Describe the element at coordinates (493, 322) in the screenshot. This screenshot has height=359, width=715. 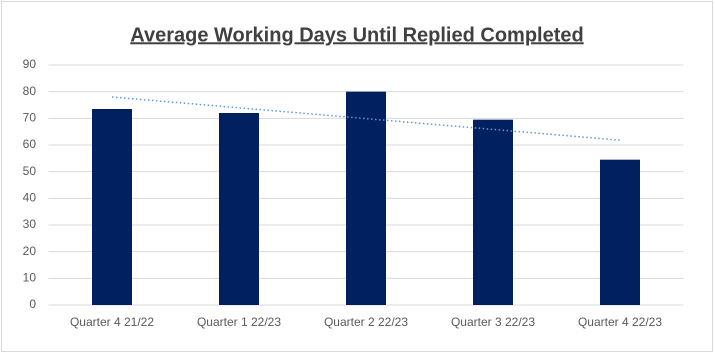
I see `x-tick-label: Quarter 3 22/23` at that location.